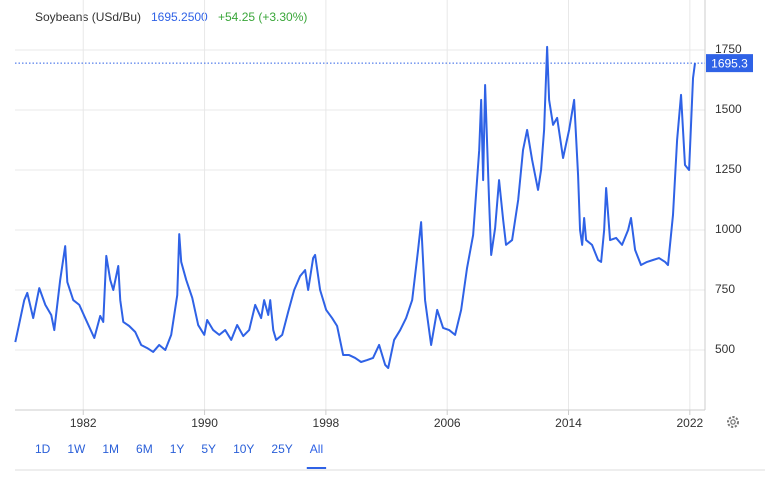 Image resolution: width=781 pixels, height=486 pixels. I want to click on price-tag-label: 1695.3, so click(729, 63).